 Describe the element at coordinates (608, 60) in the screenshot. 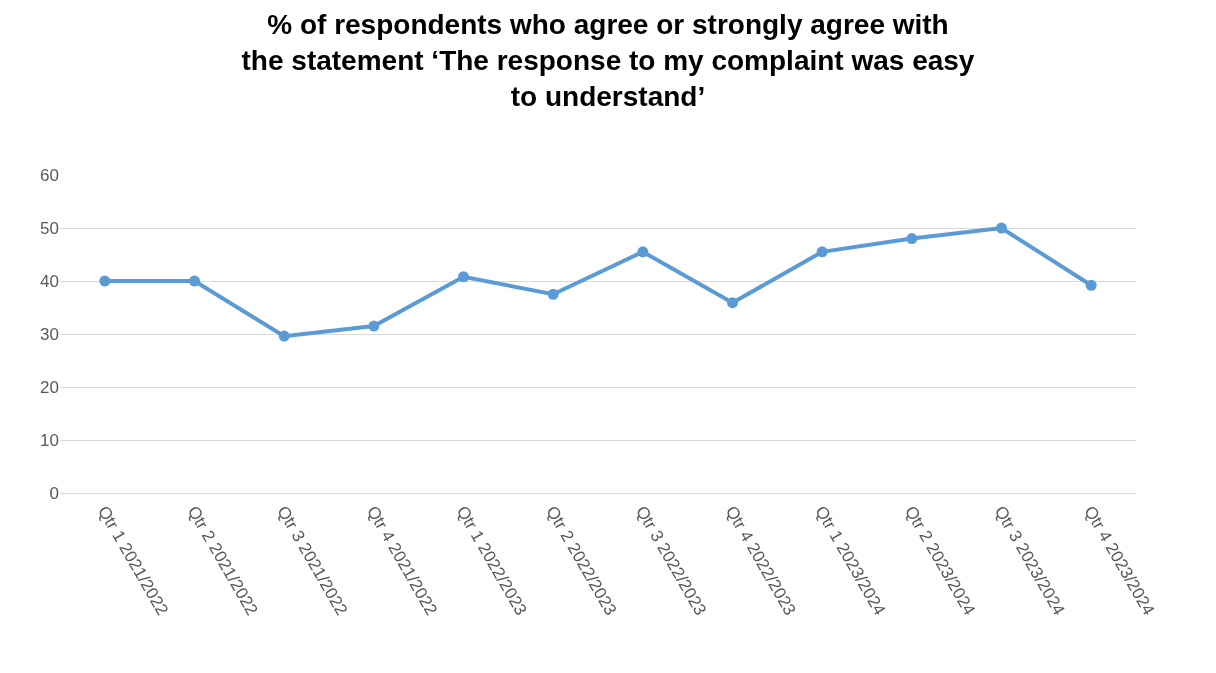

I see `chart-title: % of respondents who agree or strongly agree with the statement ‘The response to my complaint was easy to understand’` at that location.